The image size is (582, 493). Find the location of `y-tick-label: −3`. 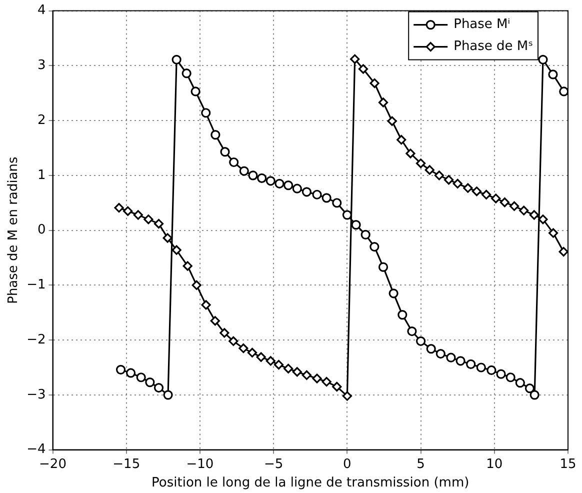

y-tick-label: −3 is located at coordinates (36, 394).